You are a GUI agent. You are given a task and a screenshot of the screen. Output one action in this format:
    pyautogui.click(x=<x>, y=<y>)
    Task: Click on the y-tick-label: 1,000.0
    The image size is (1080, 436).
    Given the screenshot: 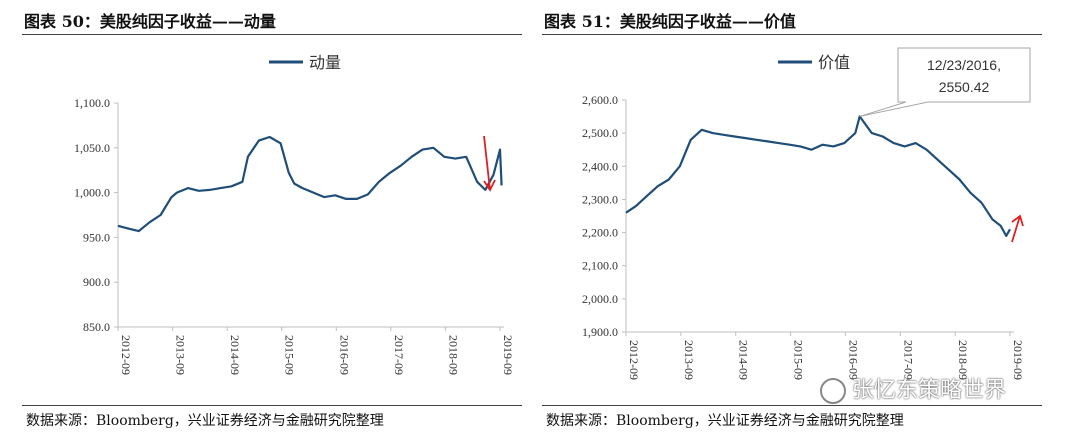 What is the action you would take?
    pyautogui.click(x=92, y=193)
    